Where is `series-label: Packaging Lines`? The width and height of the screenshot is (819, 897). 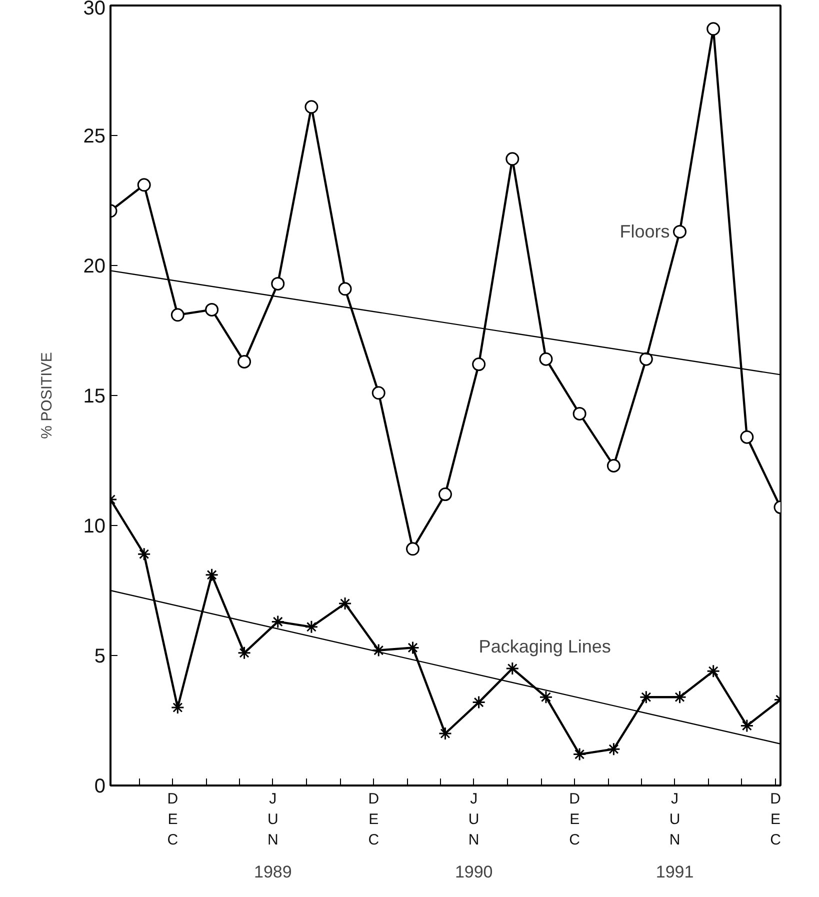 series-label: Packaging Lines is located at coordinates (544, 646).